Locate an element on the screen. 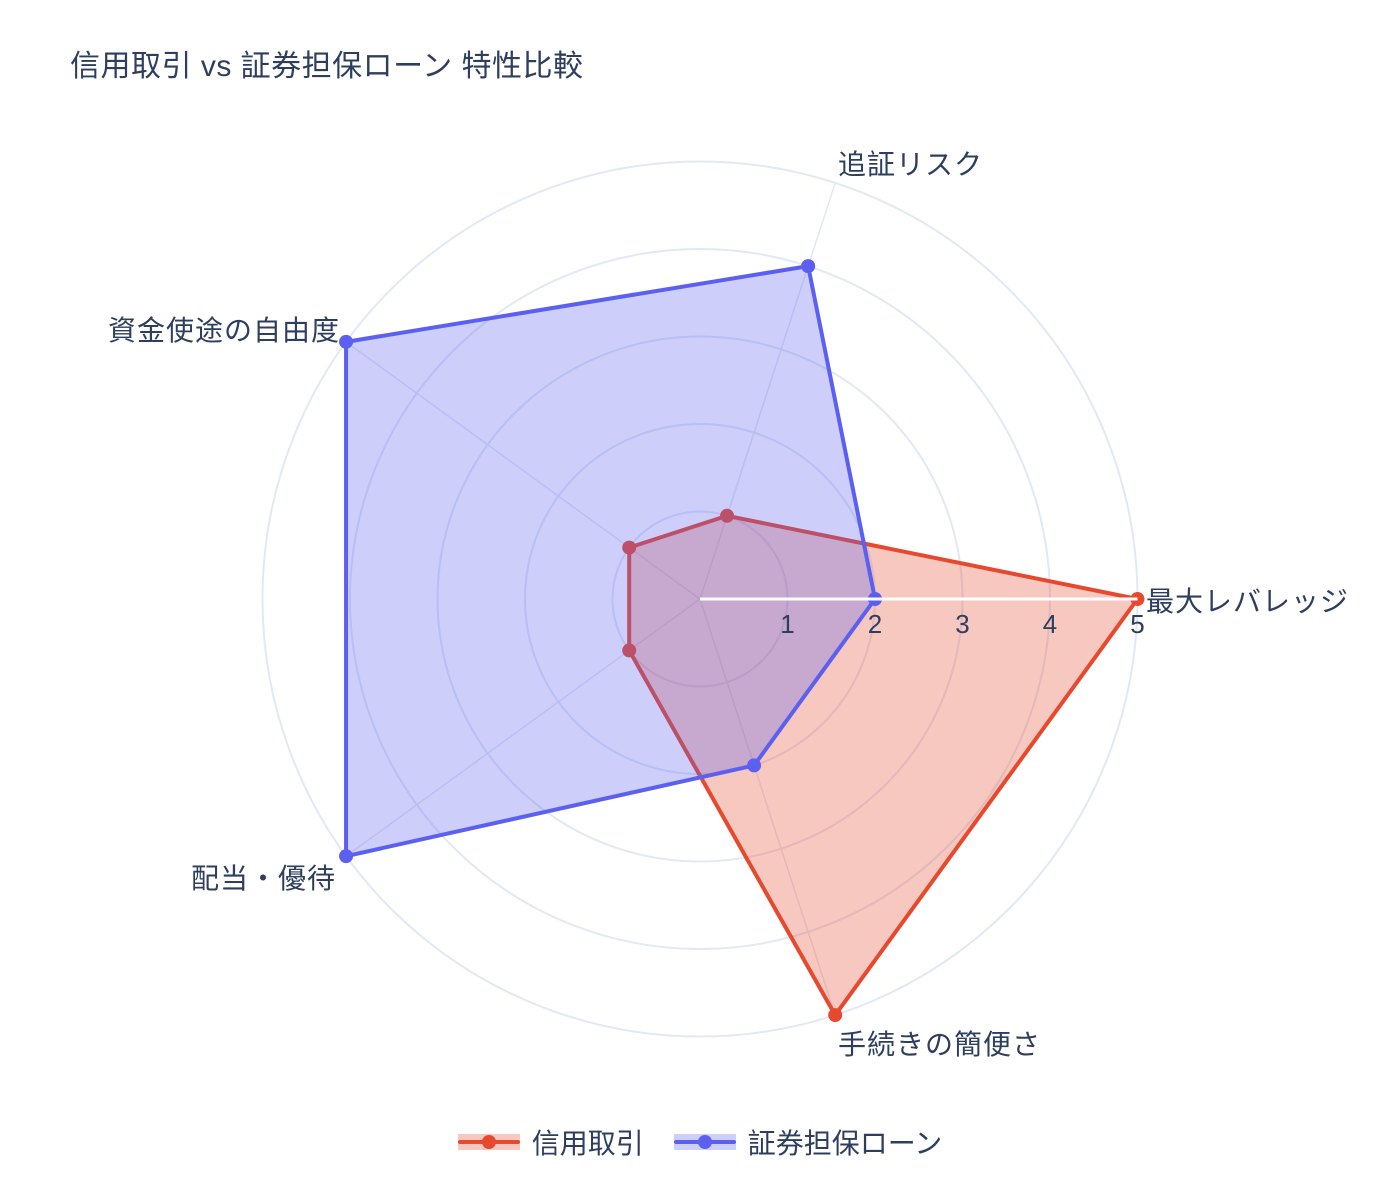  legend-item-margin-trading: 信用取引 is located at coordinates (550, 1142).